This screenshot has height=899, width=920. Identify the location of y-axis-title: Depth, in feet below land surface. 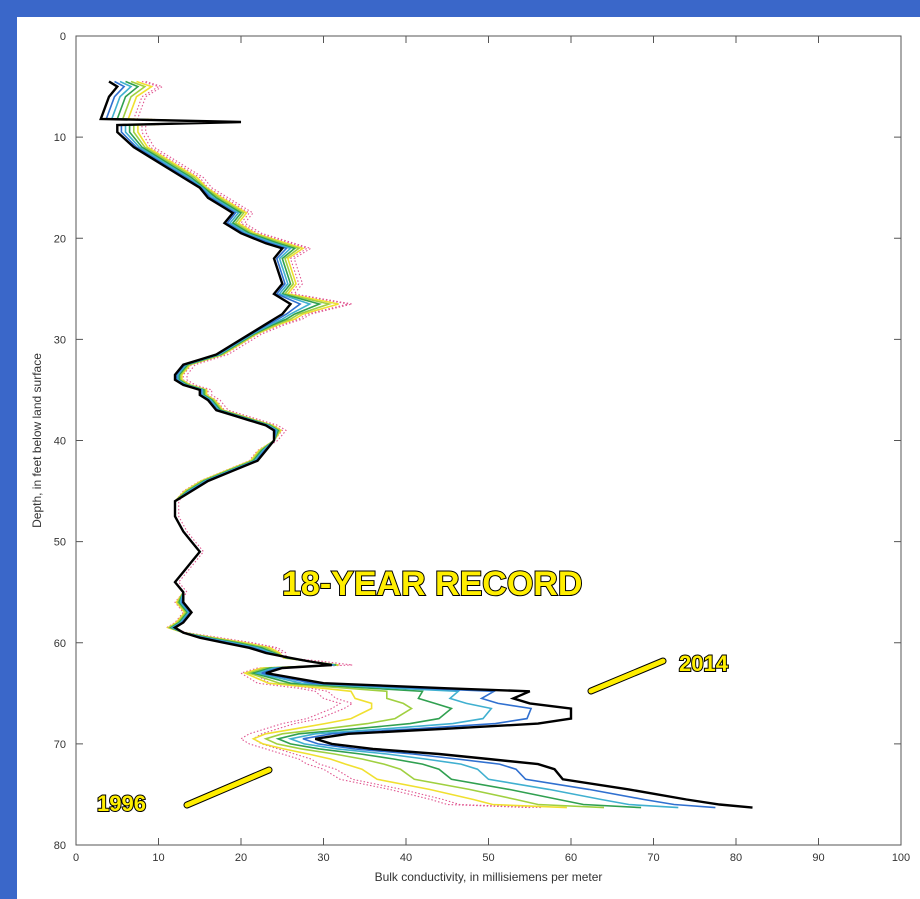
(37, 440).